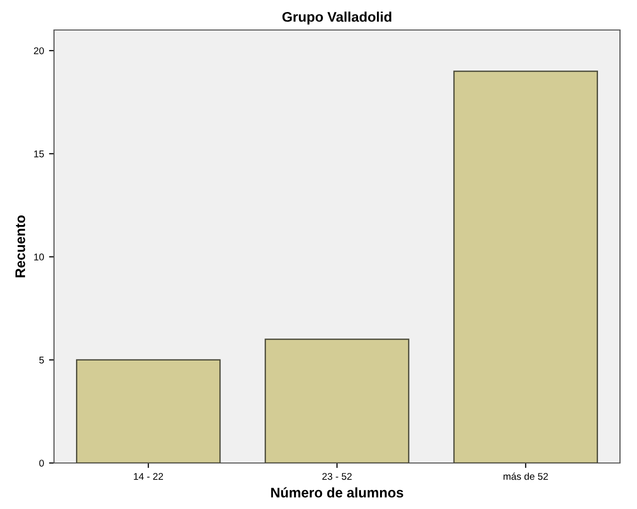  What do you see at coordinates (337, 476) in the screenshot?
I see `x-tick-label: 23 - 52` at bounding box center [337, 476].